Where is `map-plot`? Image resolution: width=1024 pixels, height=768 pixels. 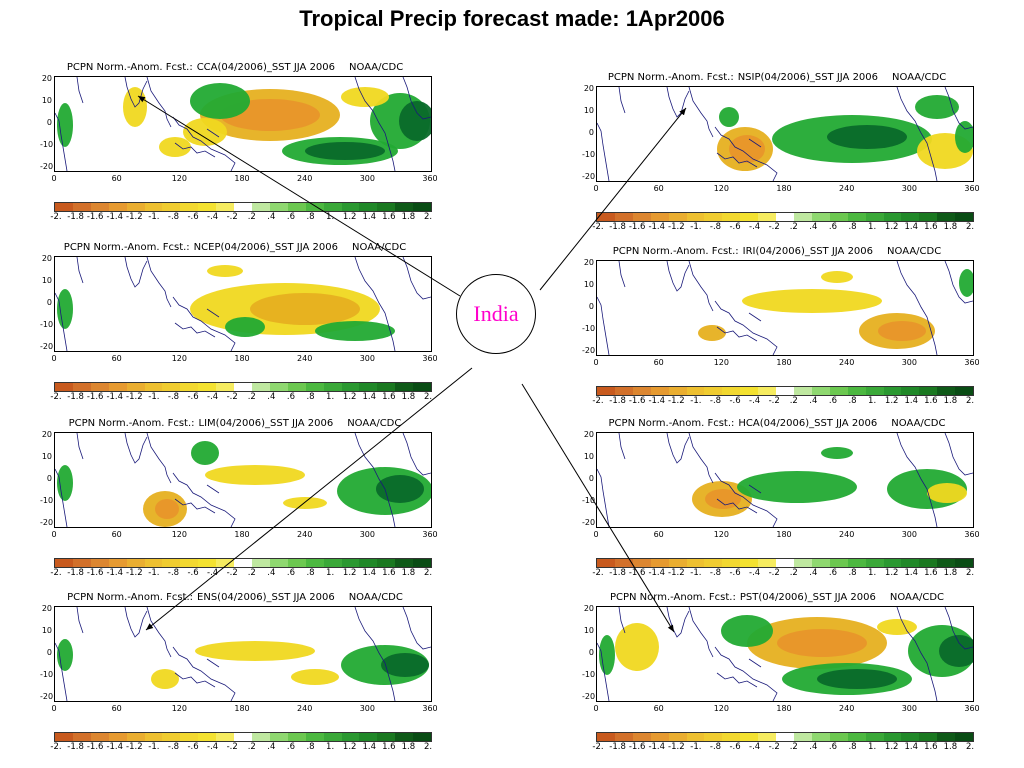 map-plot is located at coordinates (785, 654).